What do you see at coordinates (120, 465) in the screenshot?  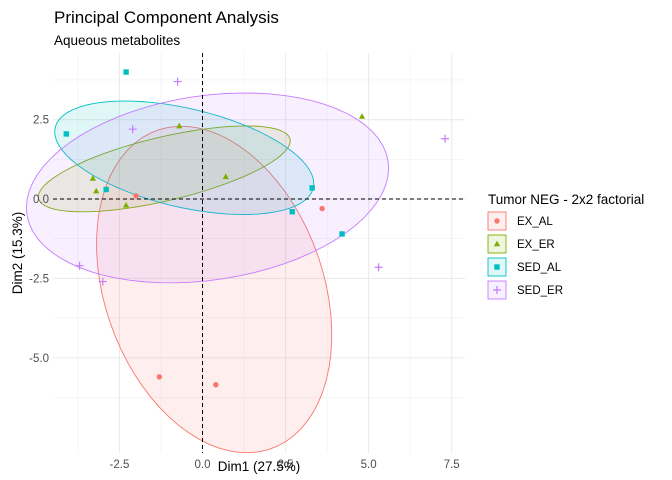 I see `x-tick-label: -2.5` at bounding box center [120, 465].